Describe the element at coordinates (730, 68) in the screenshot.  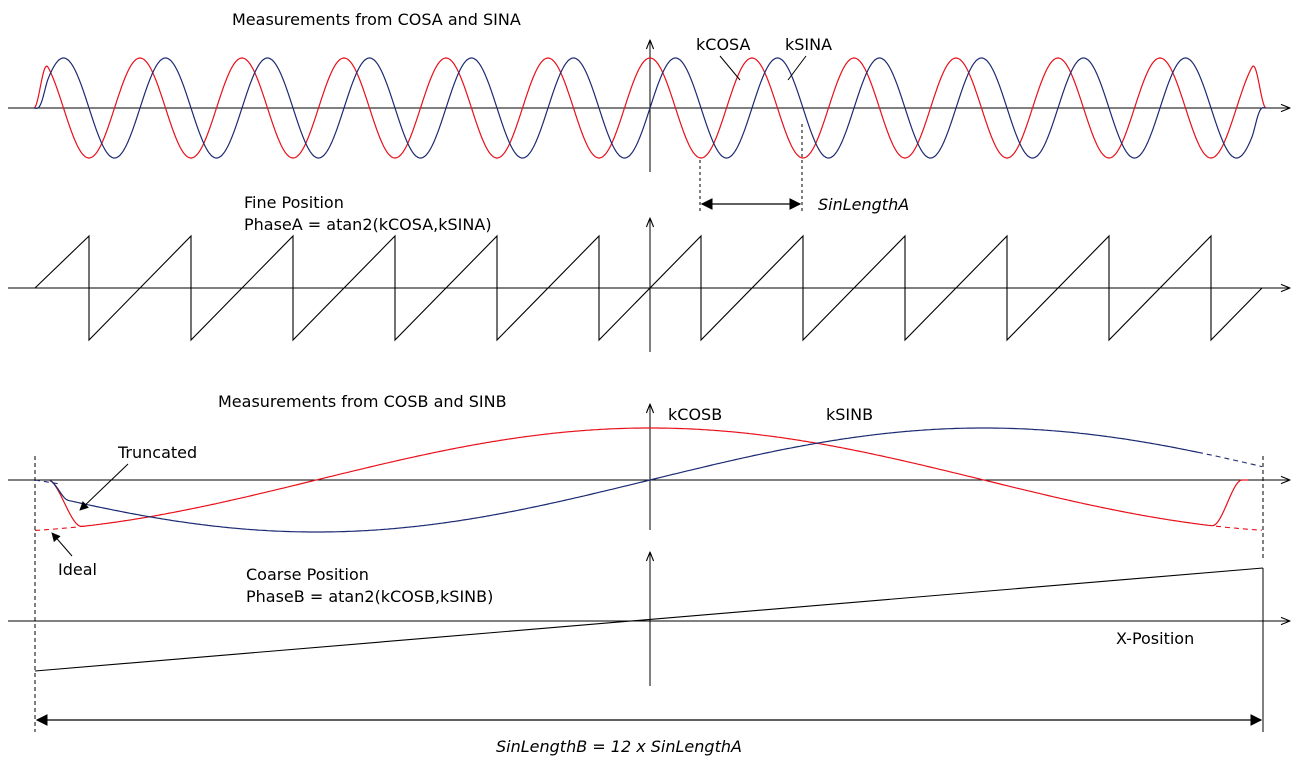
I see `kcosa-leader-line` at that location.